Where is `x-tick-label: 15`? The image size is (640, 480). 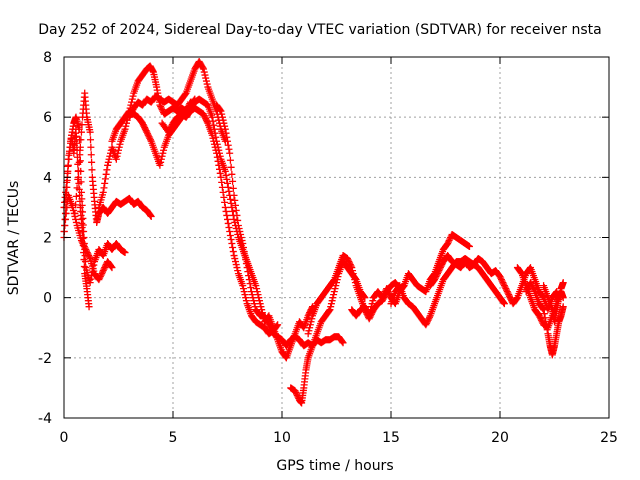 x-tick-label: 15 is located at coordinates (391, 438).